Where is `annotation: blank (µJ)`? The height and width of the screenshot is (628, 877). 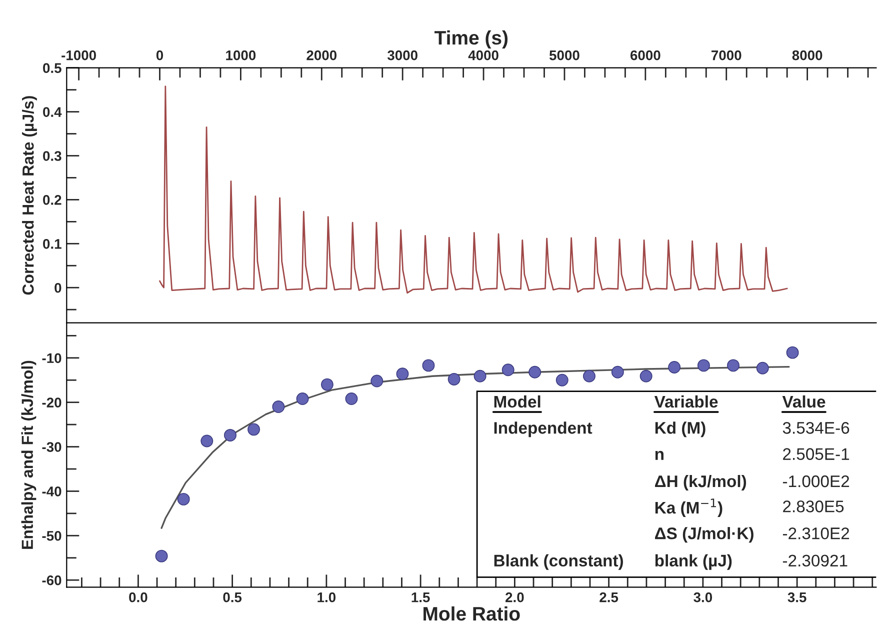
annotation: blank (µJ) is located at coordinates (693, 562).